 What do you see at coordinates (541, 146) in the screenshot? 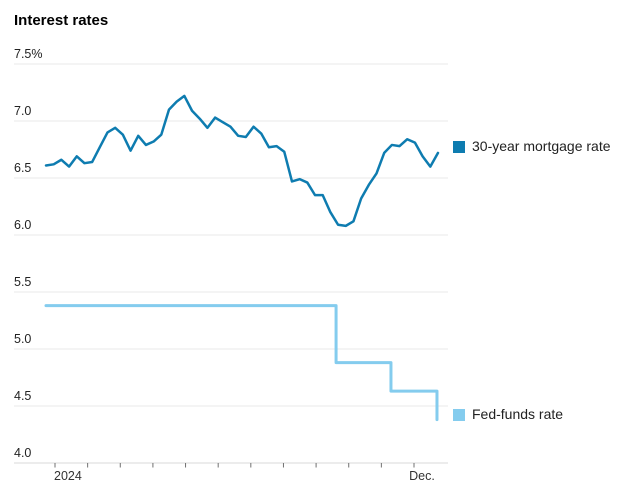
I see `legend-mortgage-label: 30-year mortgage rate` at bounding box center [541, 146].